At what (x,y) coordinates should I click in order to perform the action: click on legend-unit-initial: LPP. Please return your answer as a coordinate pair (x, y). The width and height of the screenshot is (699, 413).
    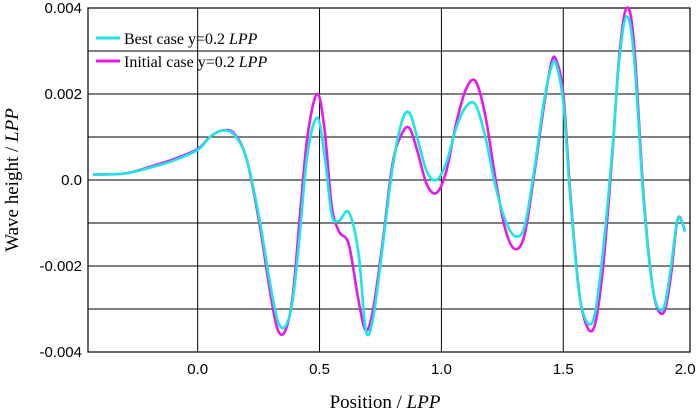
    Looking at the image, I should click on (253, 62).